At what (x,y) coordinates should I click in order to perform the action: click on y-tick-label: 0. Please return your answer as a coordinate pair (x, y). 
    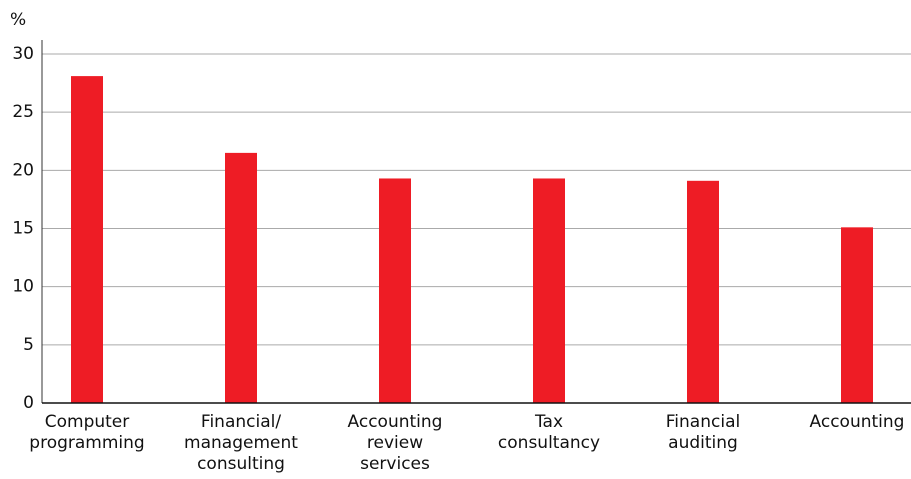
    Looking at the image, I should click on (28, 403).